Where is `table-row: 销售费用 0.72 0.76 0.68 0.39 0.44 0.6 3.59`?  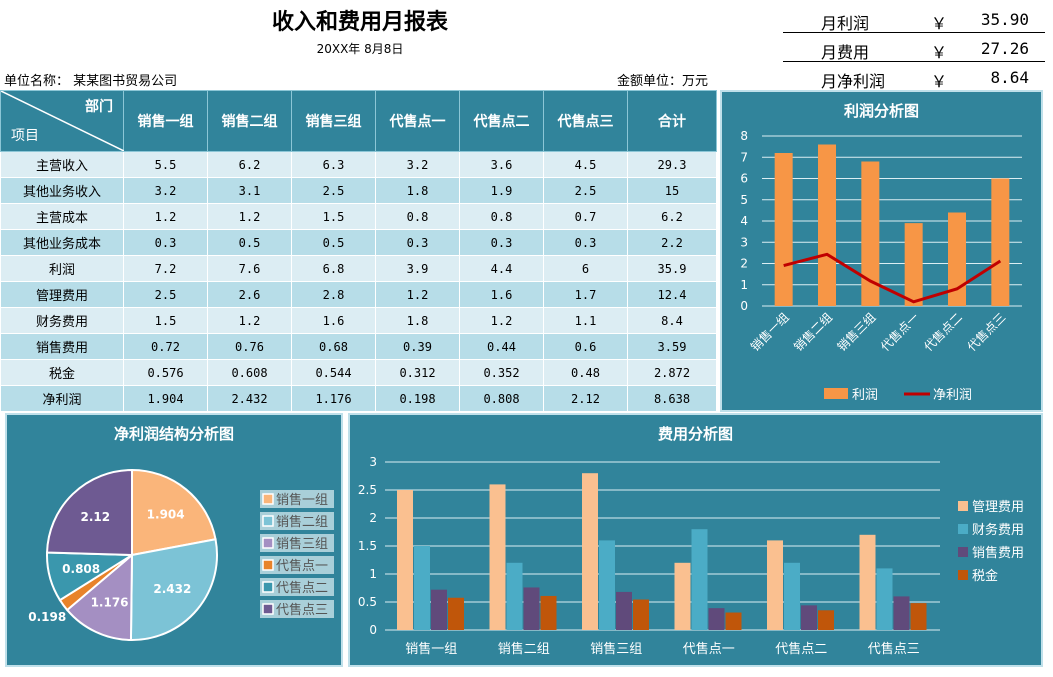 table-row: 销售费用 0.72 0.76 0.68 0.39 0.44 0.6 3.59 is located at coordinates (358, 346).